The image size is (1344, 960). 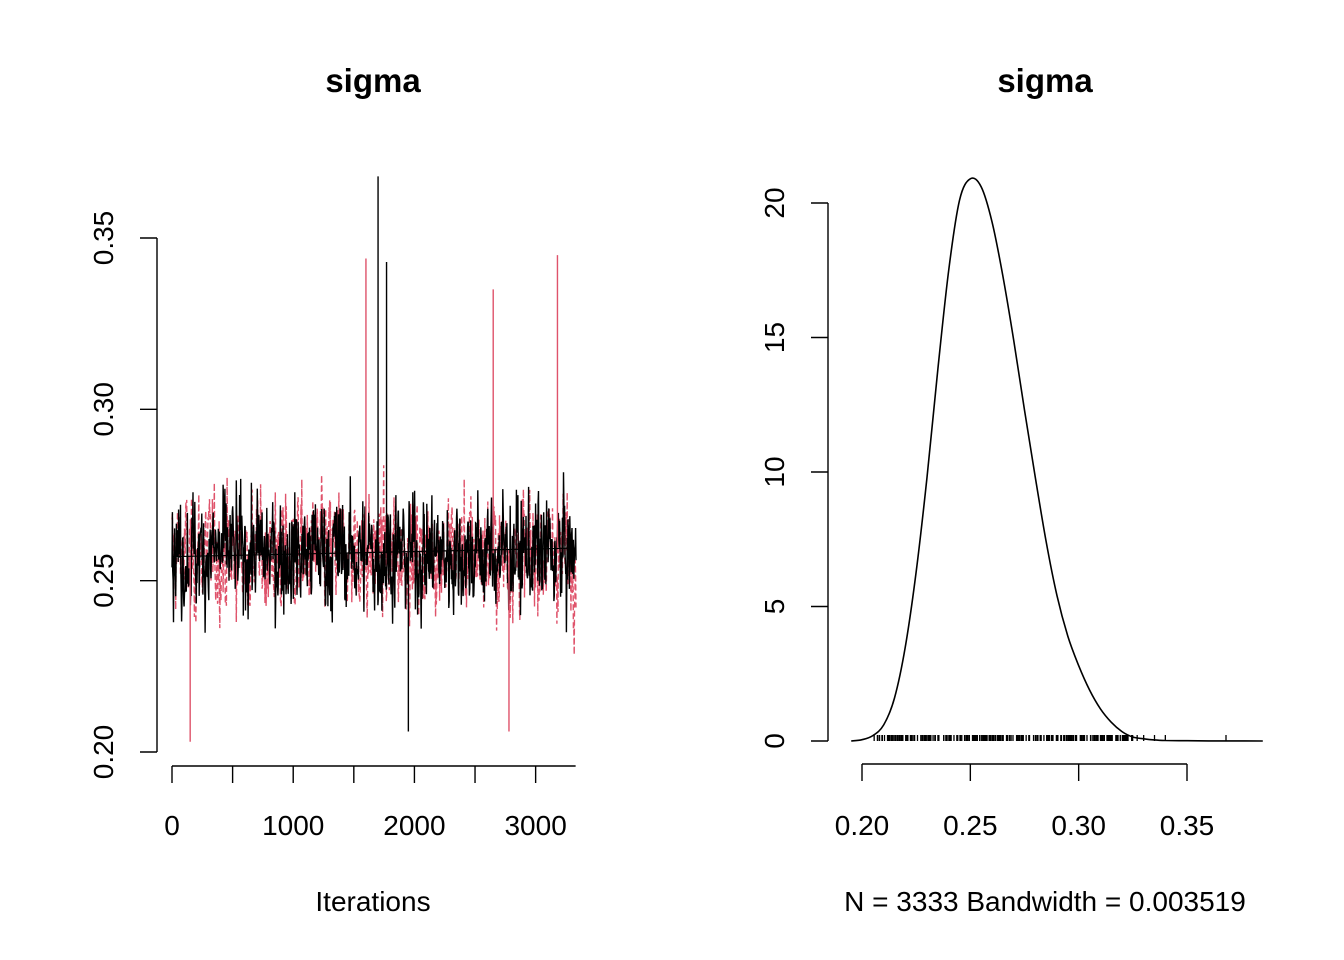 What do you see at coordinates (172, 825) in the screenshot?
I see `trace-x-tick-label: 0` at bounding box center [172, 825].